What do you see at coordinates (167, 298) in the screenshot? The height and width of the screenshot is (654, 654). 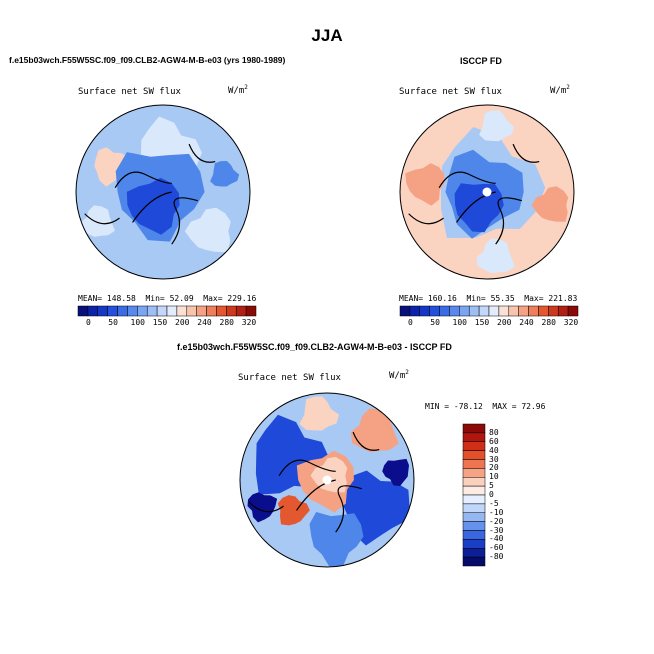 I see `model-stats: MEAN= 148.58 Min= 52.09 Max= 229.16` at bounding box center [167, 298].